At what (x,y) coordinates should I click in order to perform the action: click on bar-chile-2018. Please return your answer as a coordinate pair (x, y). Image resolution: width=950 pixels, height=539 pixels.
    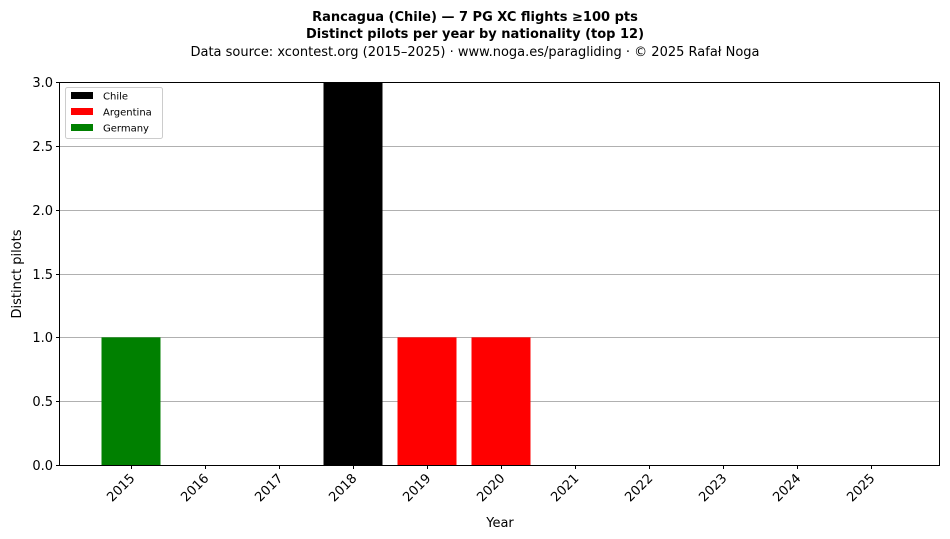
    Looking at the image, I should click on (353, 273).